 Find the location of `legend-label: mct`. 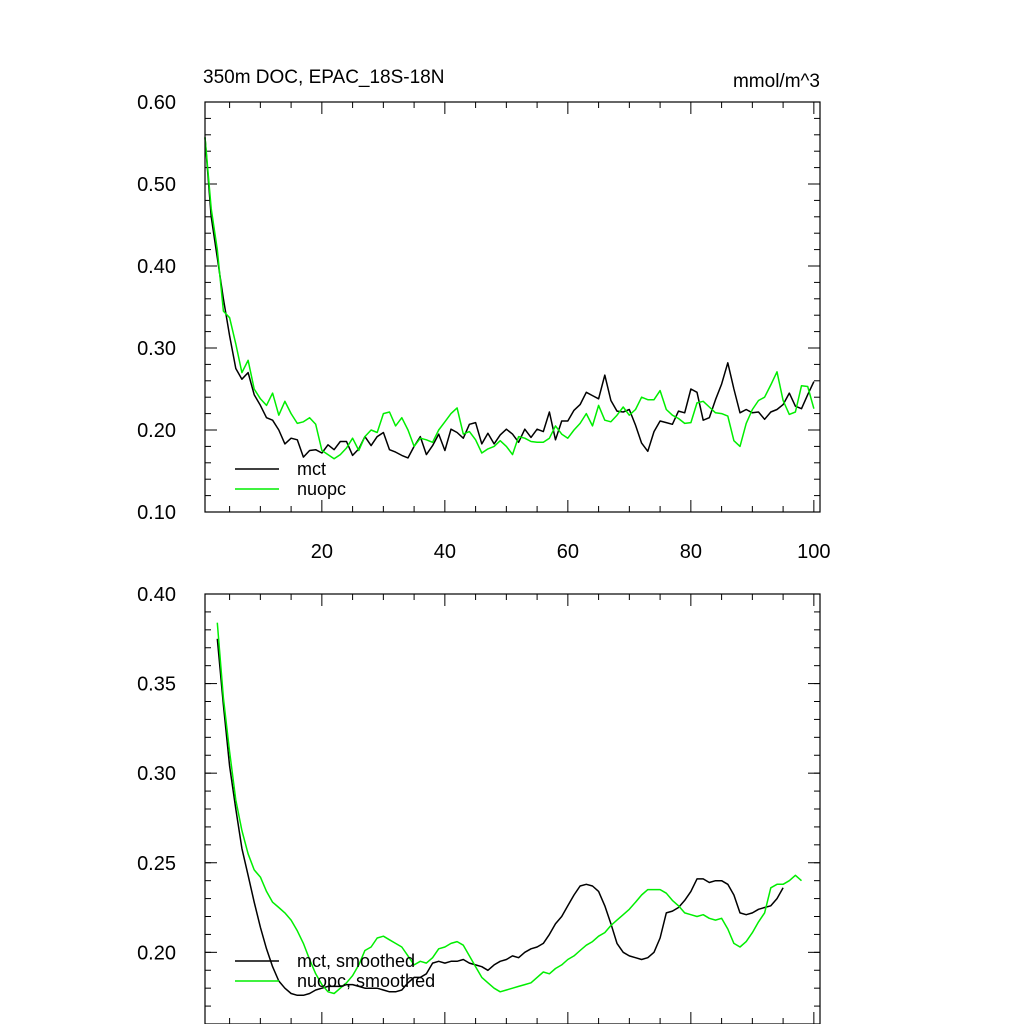

legend-label: mct is located at coordinates (311, 469).